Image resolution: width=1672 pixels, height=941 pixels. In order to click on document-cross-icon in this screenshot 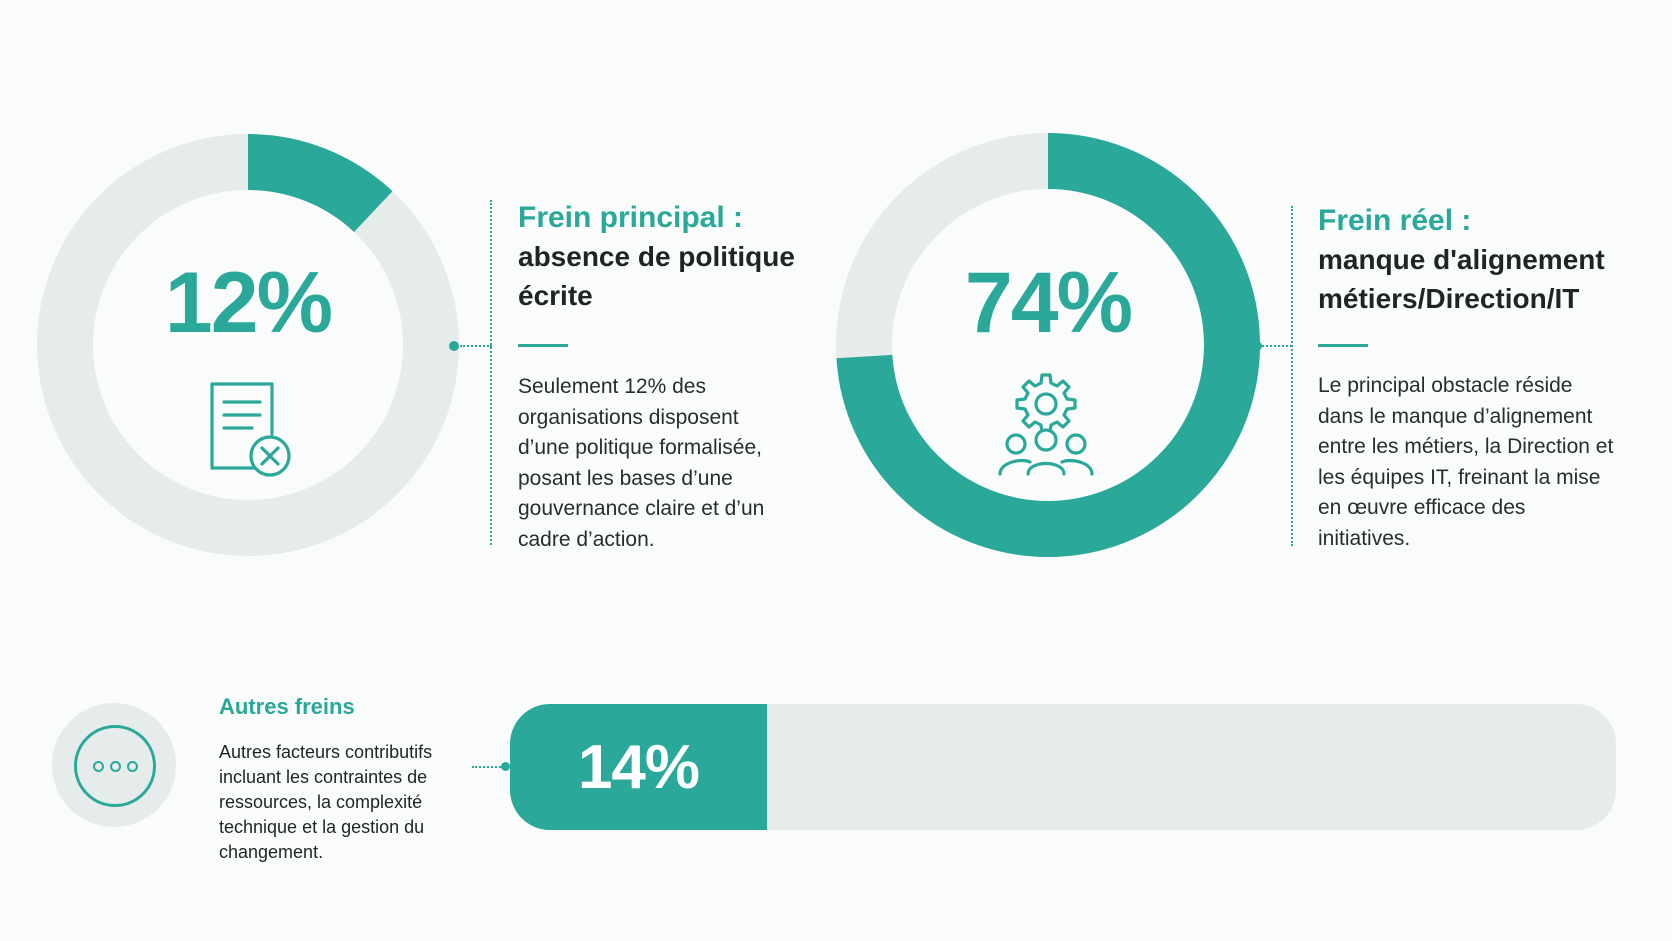, I will do `click(251, 432)`.